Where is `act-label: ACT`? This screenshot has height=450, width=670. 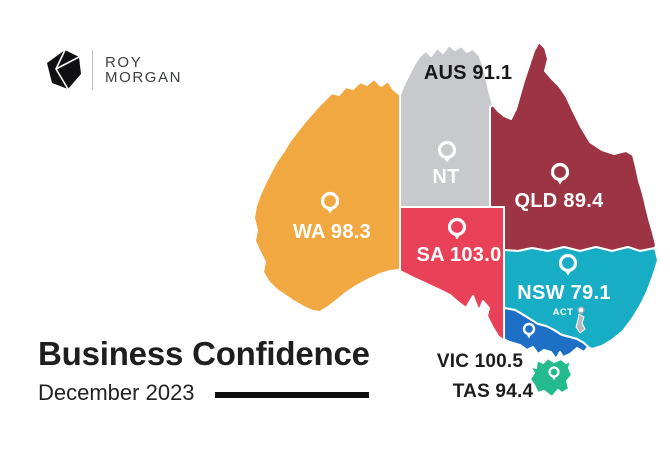 act-label: ACT is located at coordinates (563, 312).